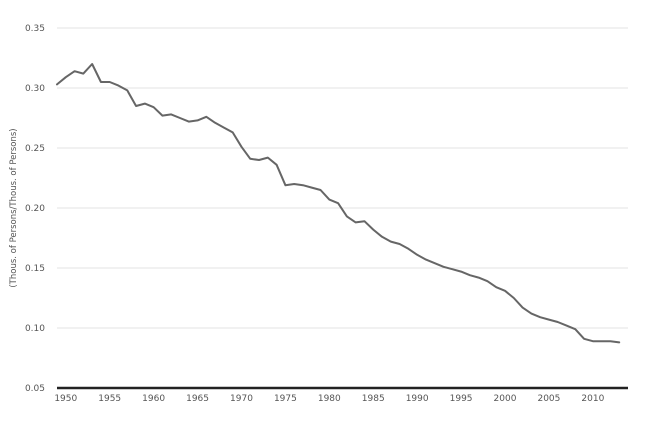  Describe the element at coordinates (285, 399) in the screenshot. I see `x-tick-label: 1975` at that location.